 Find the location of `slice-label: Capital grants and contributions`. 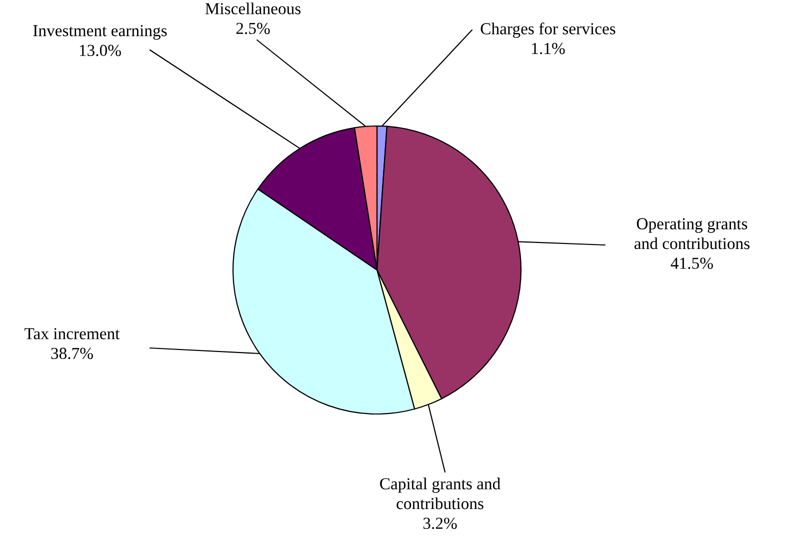

slice-label: Capital grants and contributions is located at coordinates (440, 494).